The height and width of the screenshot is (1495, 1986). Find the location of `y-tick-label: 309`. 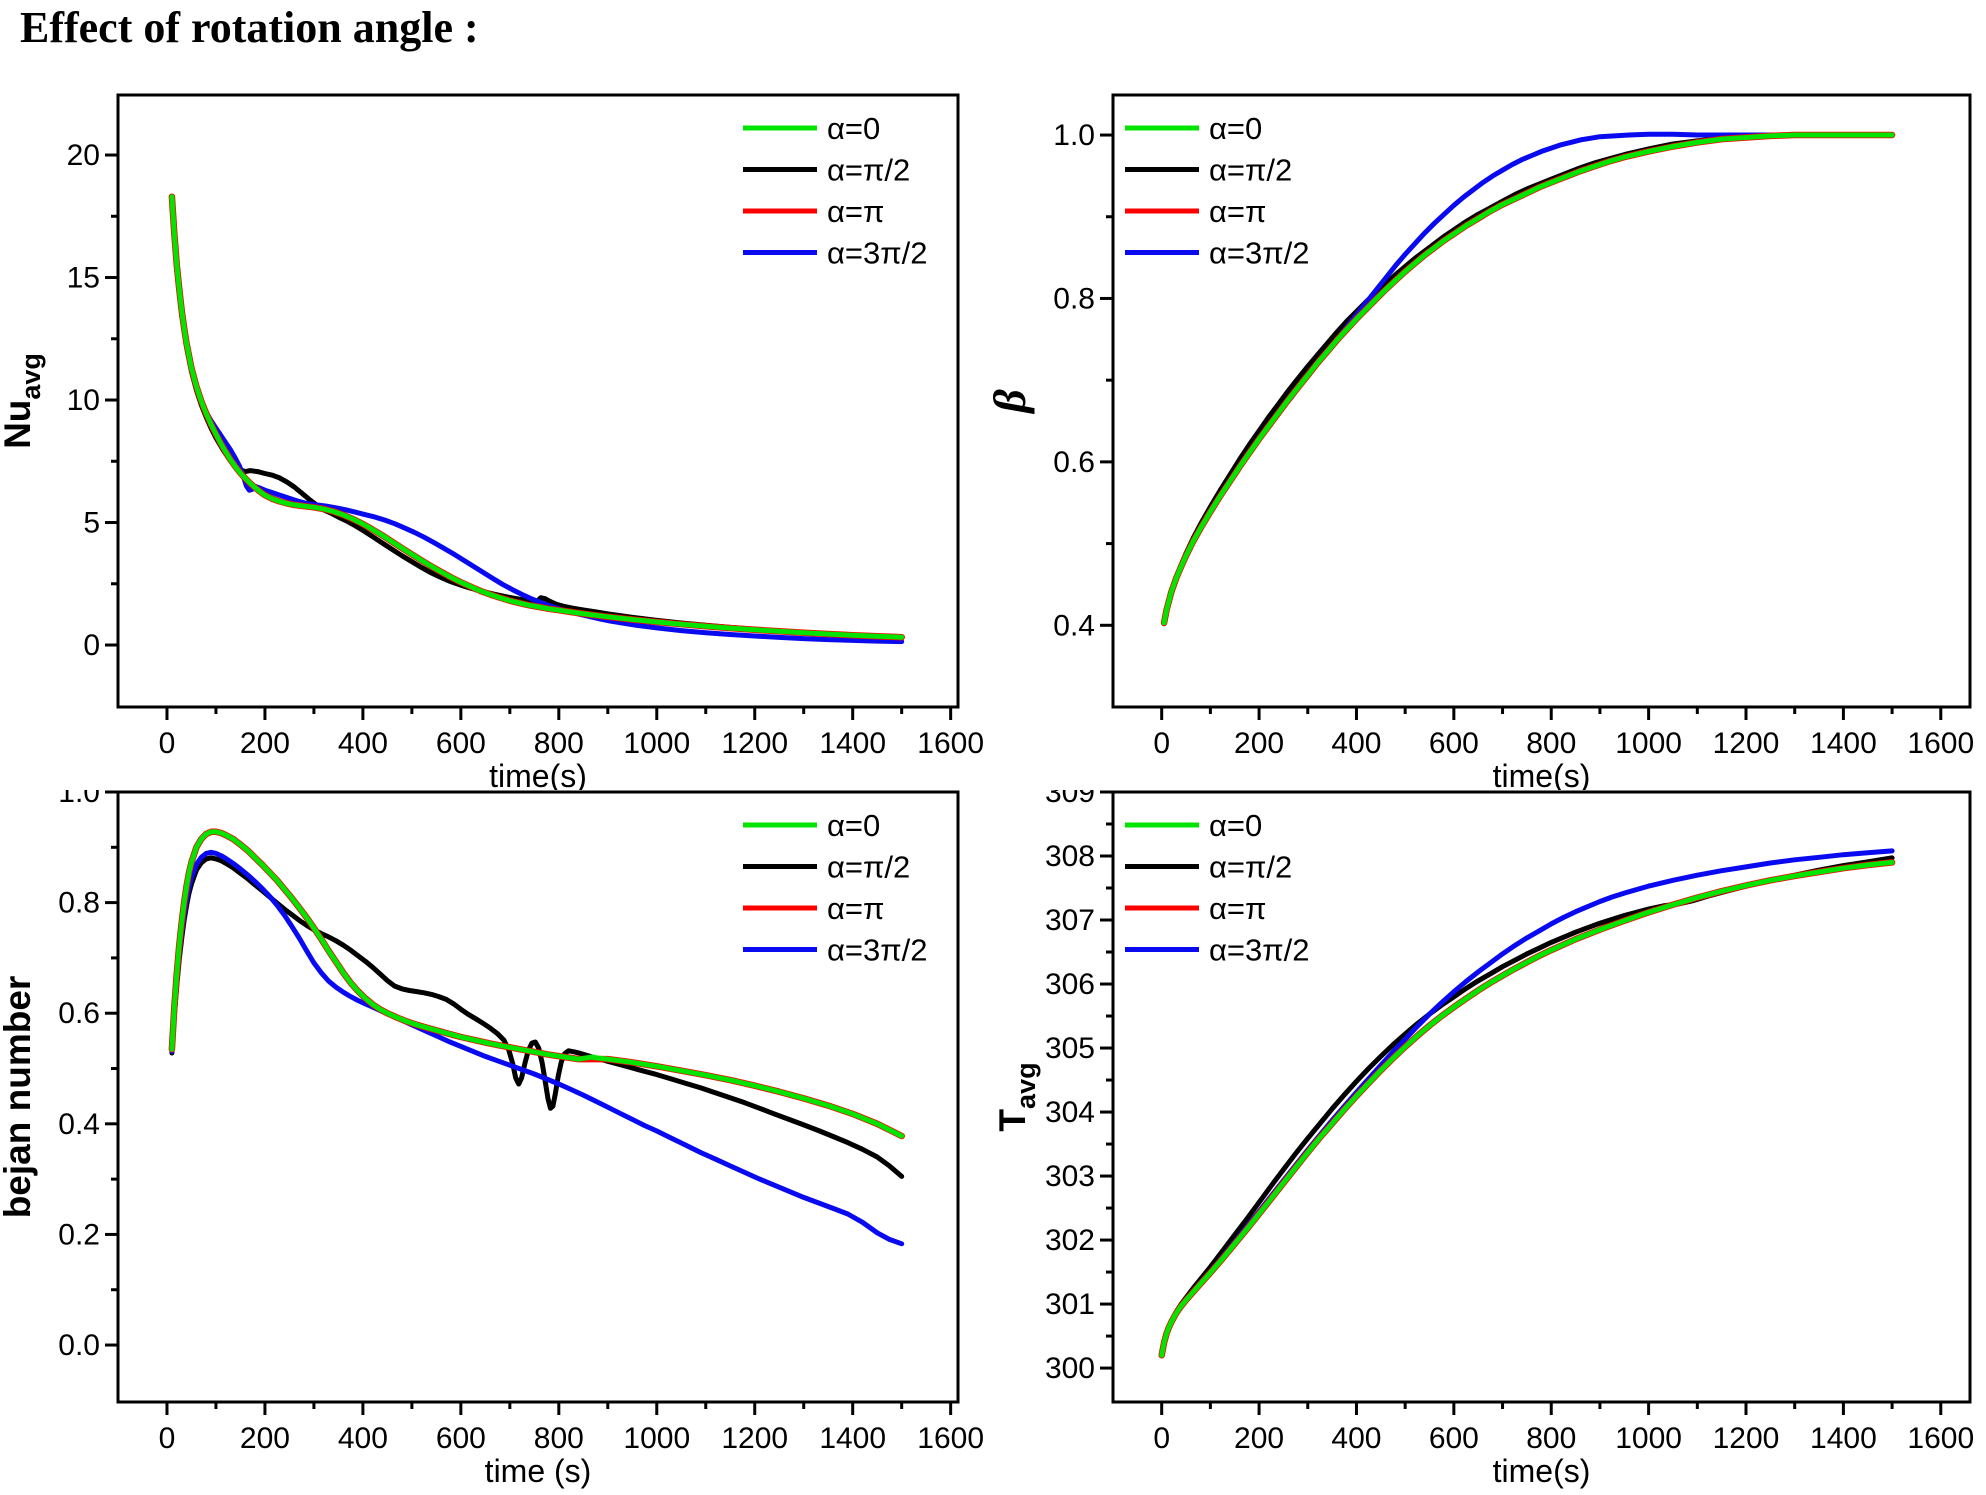

y-tick-label: 309 is located at coordinates (1070, 799).